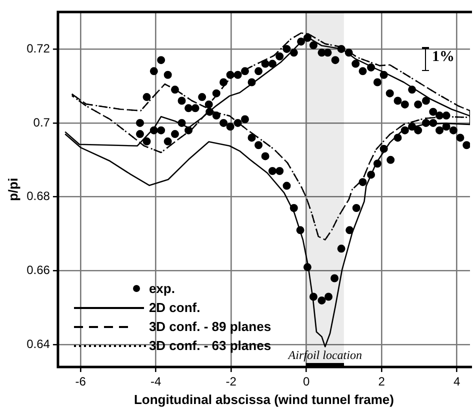 Image resolution: width=475 pixels, height=410 pixels. What do you see at coordinates (456, 381) in the screenshot?
I see `x-tick-label: 4` at bounding box center [456, 381].